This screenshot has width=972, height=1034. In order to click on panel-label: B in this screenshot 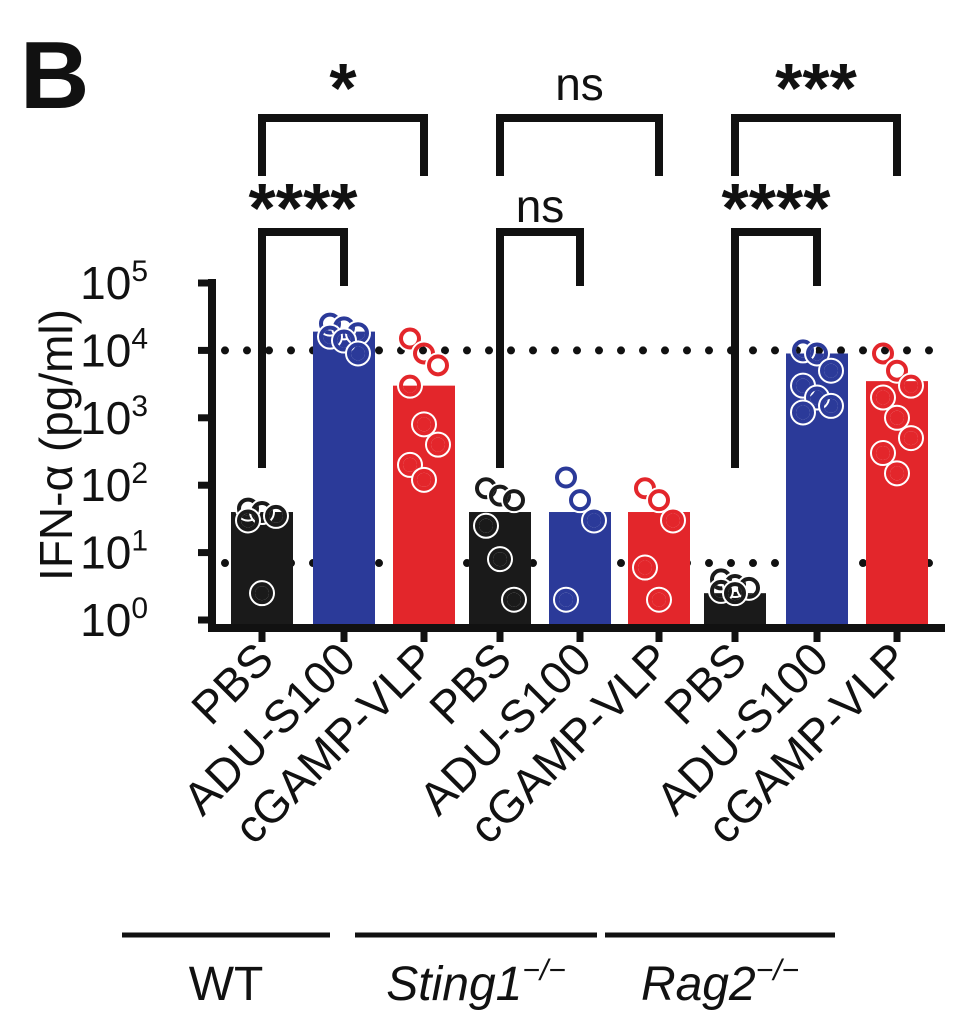, I will do `click(54, 75)`.